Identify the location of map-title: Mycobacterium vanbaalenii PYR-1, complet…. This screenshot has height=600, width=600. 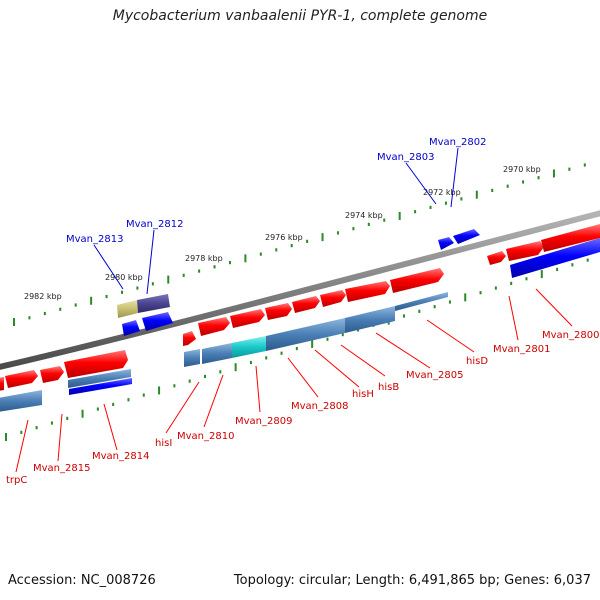
(300, 16).